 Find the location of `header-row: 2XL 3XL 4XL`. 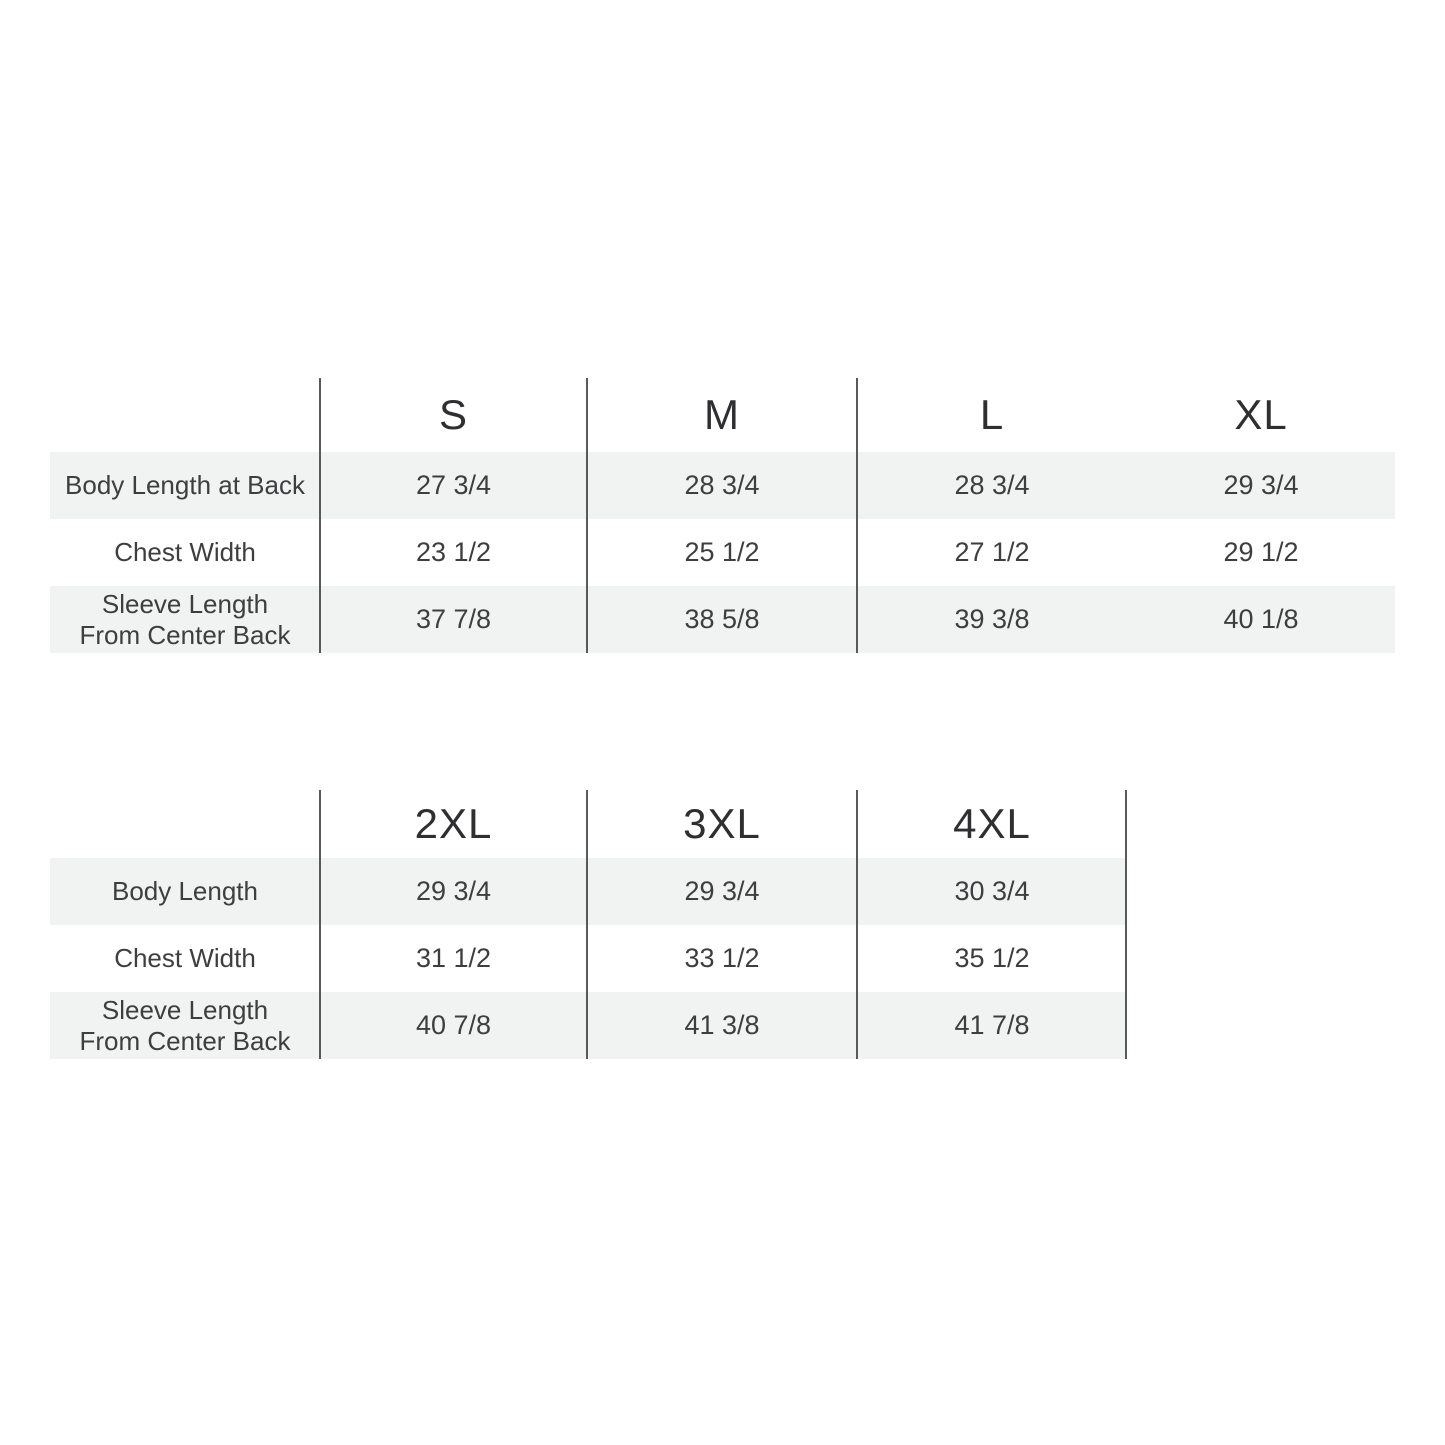

header-row: 2XL 3XL 4XL is located at coordinates (588, 824).